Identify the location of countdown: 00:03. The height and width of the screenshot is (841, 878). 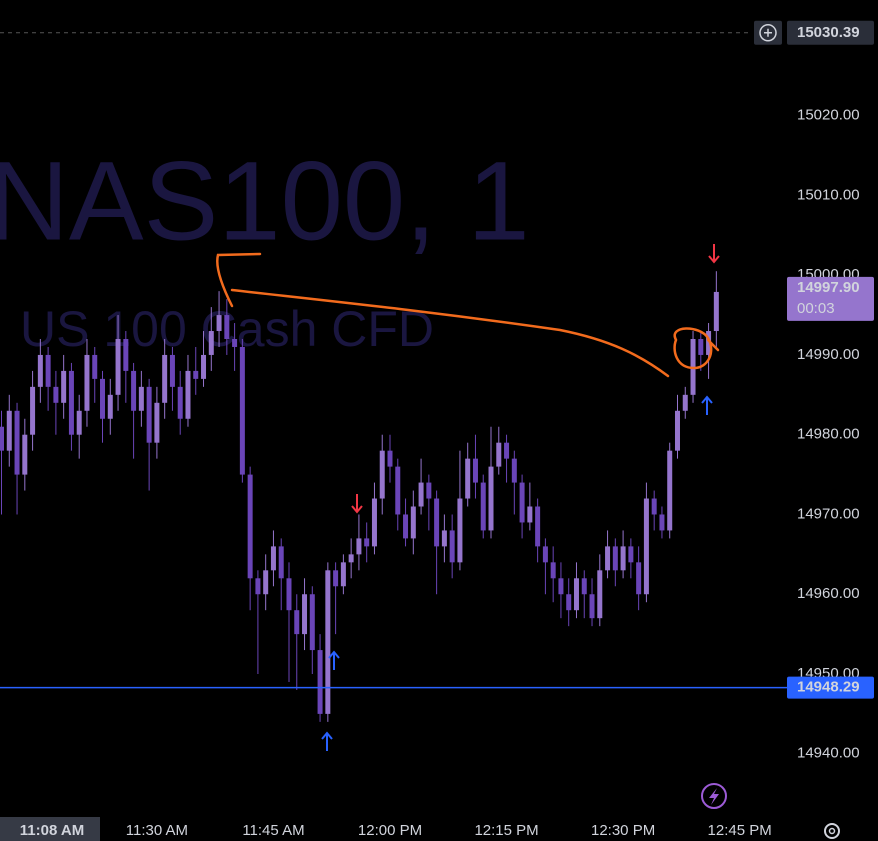
(816, 308).